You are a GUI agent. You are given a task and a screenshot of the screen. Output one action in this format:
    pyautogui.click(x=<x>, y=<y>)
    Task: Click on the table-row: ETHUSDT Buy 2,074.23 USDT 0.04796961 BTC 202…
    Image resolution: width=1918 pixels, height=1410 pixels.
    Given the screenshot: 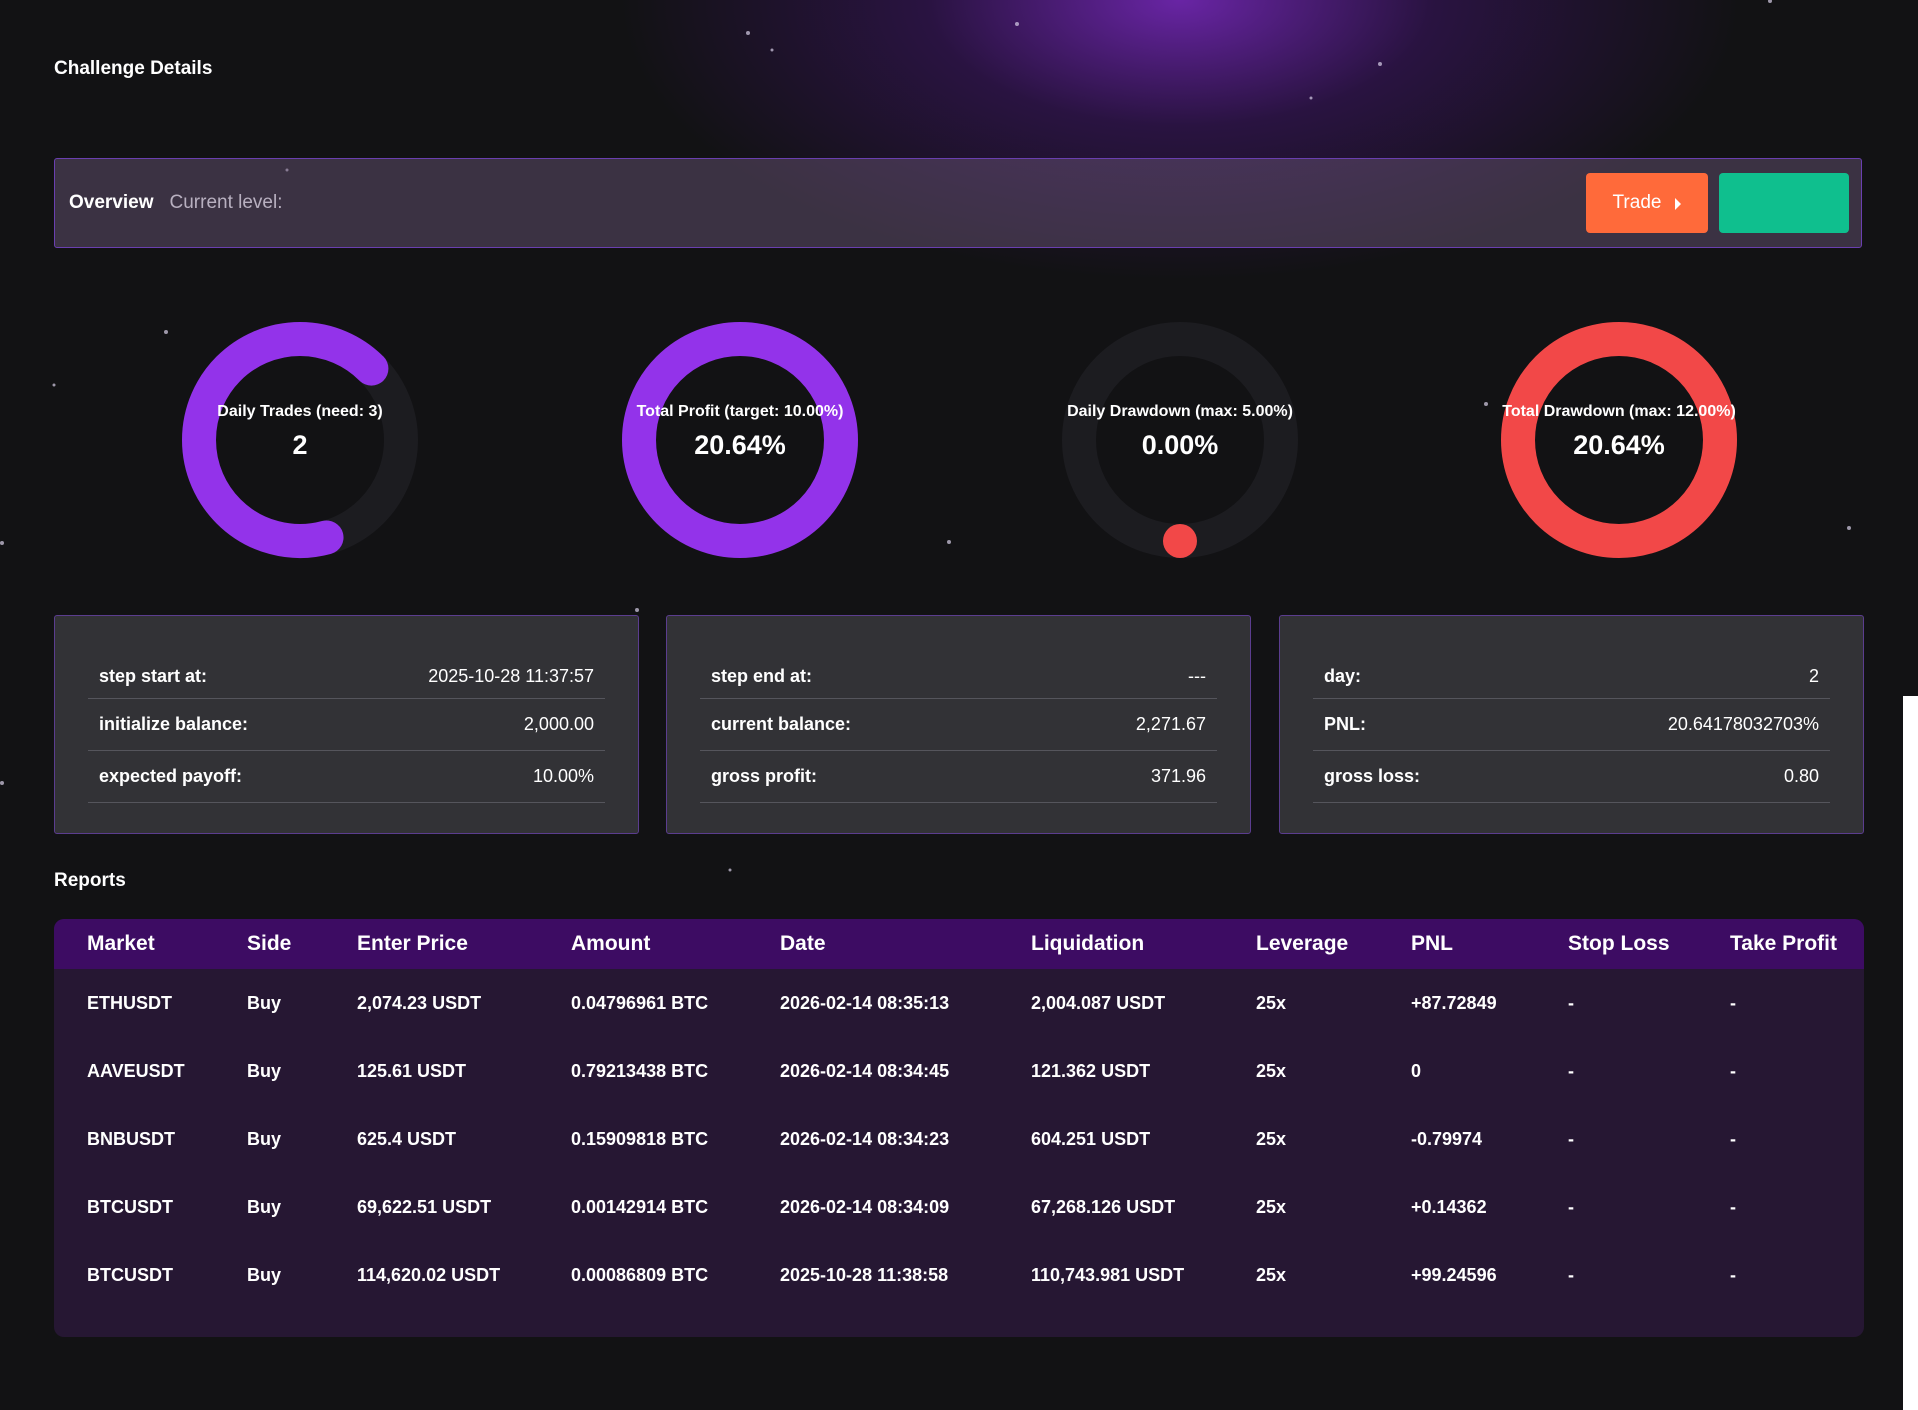 What is the action you would take?
    pyautogui.click(x=959, y=1003)
    